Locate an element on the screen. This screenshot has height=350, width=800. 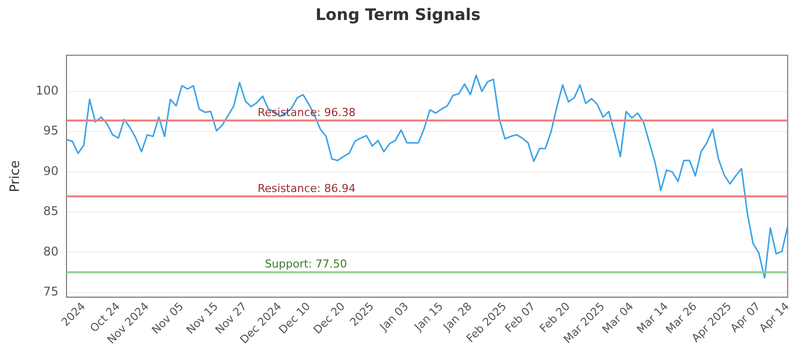
y-tick-label: 80 is located at coordinates (51, 251).